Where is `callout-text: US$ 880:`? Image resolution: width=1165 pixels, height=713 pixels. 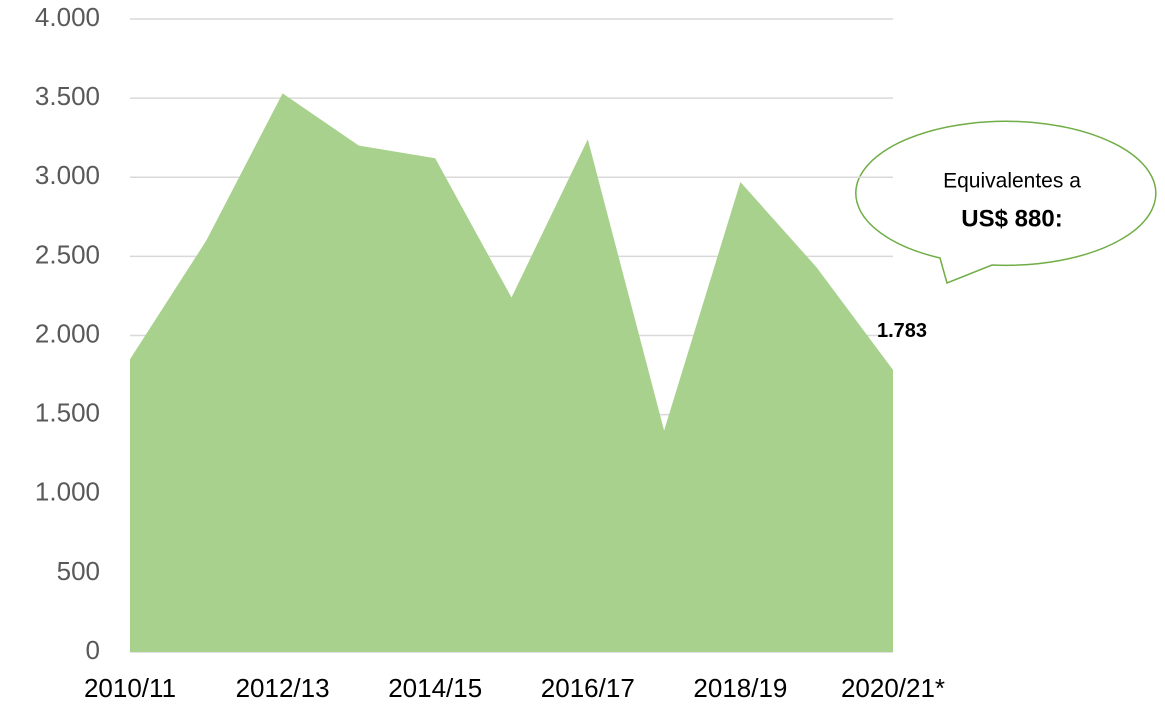 callout-text: US$ 880: is located at coordinates (1011, 218).